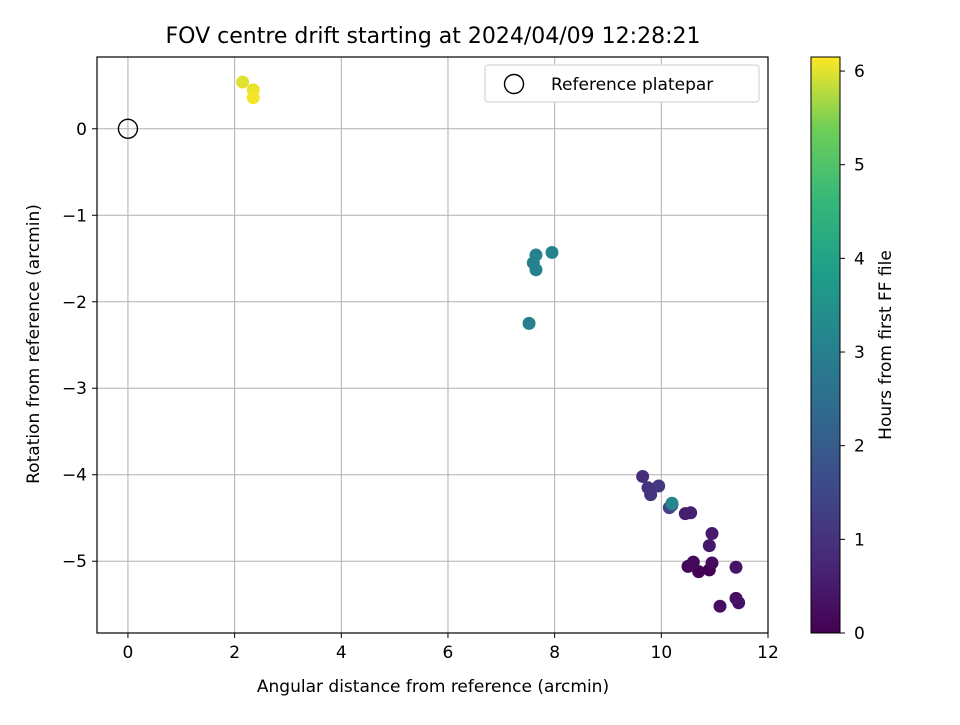 The height and width of the screenshot is (725, 960). I want to click on legend-entry-label: Reference platepar, so click(632, 85).